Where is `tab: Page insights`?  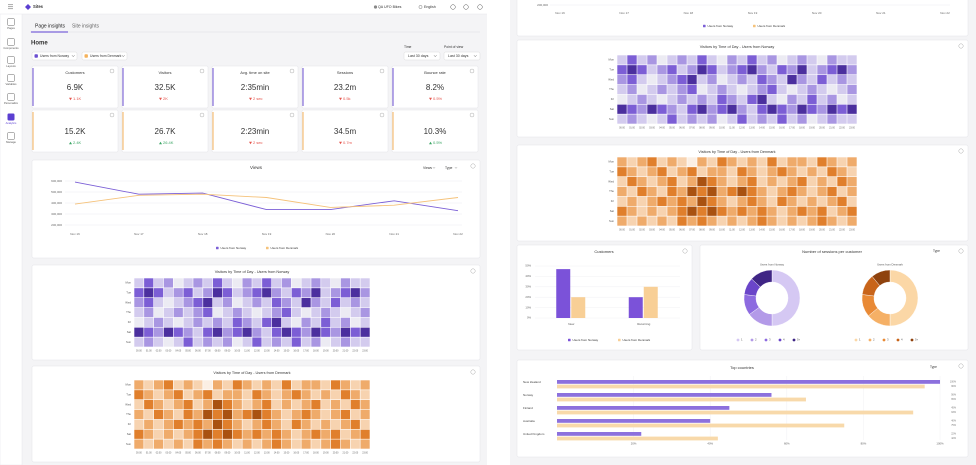 tab: Page insights is located at coordinates (50, 26).